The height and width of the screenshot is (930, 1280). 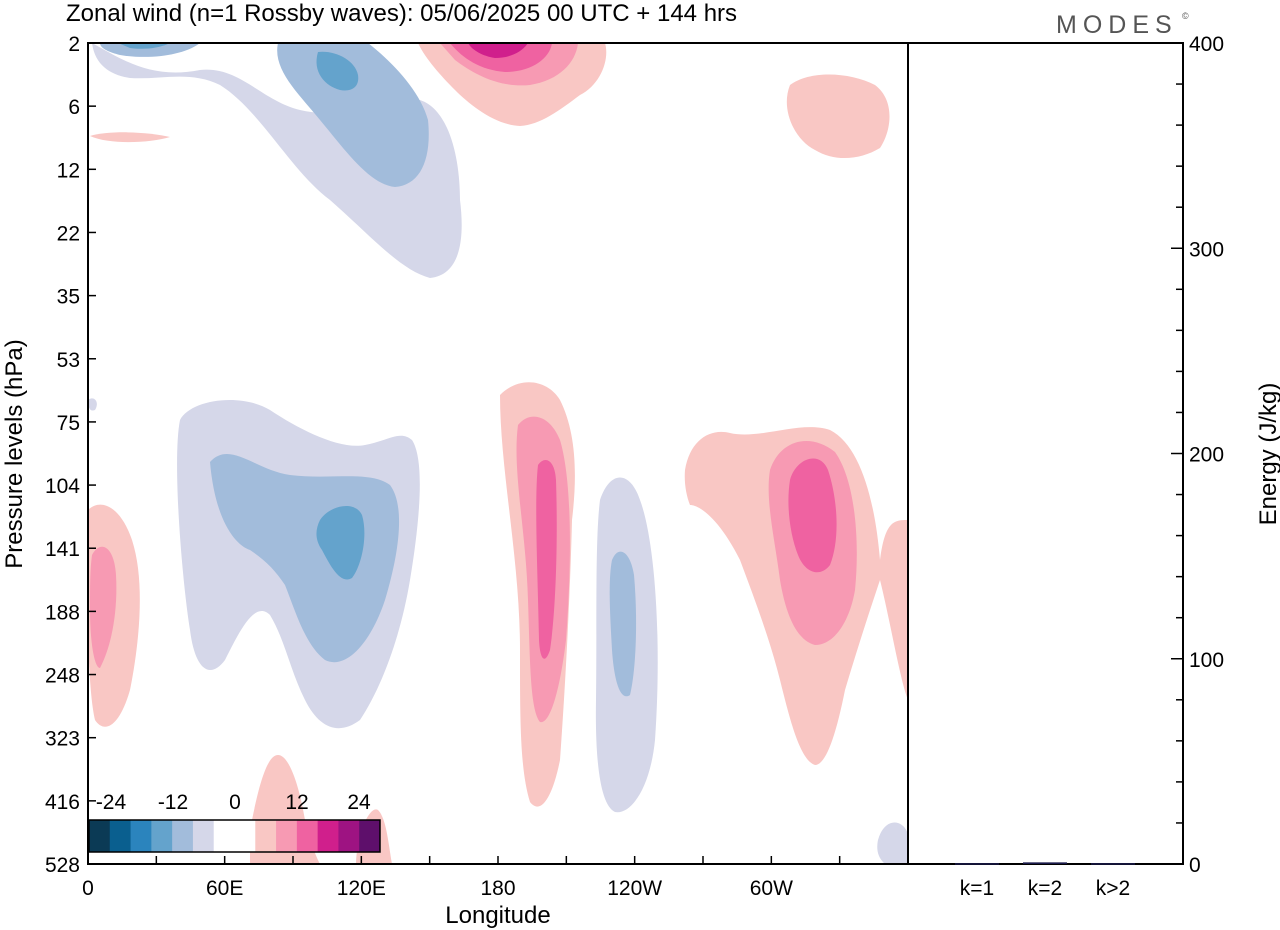 What do you see at coordinates (1267, 454) in the screenshot?
I see `energy-axis-label: Energy (J/kg)` at bounding box center [1267, 454].